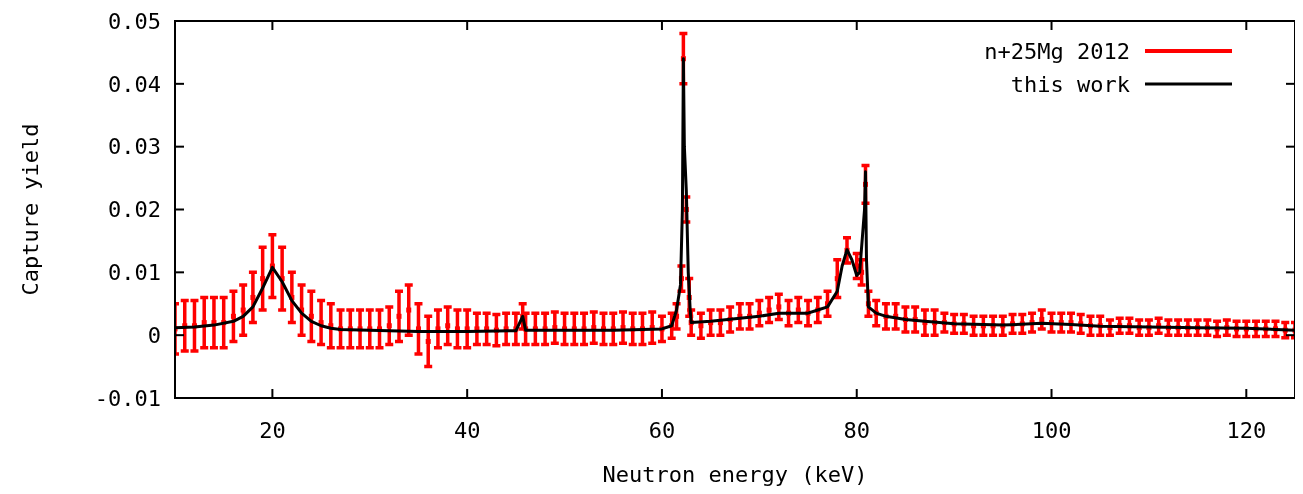 The height and width of the screenshot is (494, 1303). Describe the element at coordinates (134, 273) in the screenshot. I see `y-tick-label: 0.01` at that location.